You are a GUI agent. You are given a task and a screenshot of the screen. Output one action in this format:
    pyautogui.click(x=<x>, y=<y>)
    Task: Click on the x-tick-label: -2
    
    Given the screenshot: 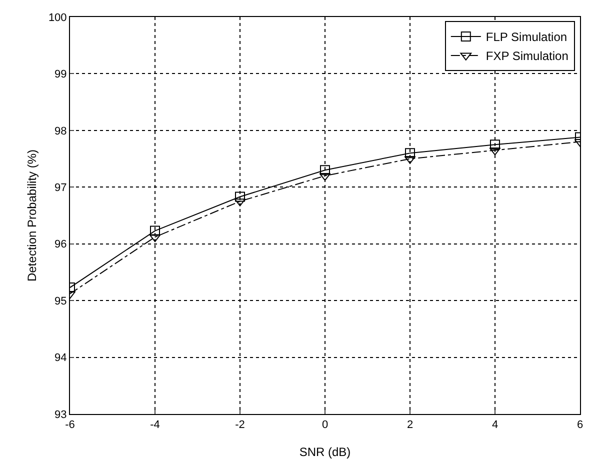 What is the action you would take?
    pyautogui.click(x=240, y=425)
    